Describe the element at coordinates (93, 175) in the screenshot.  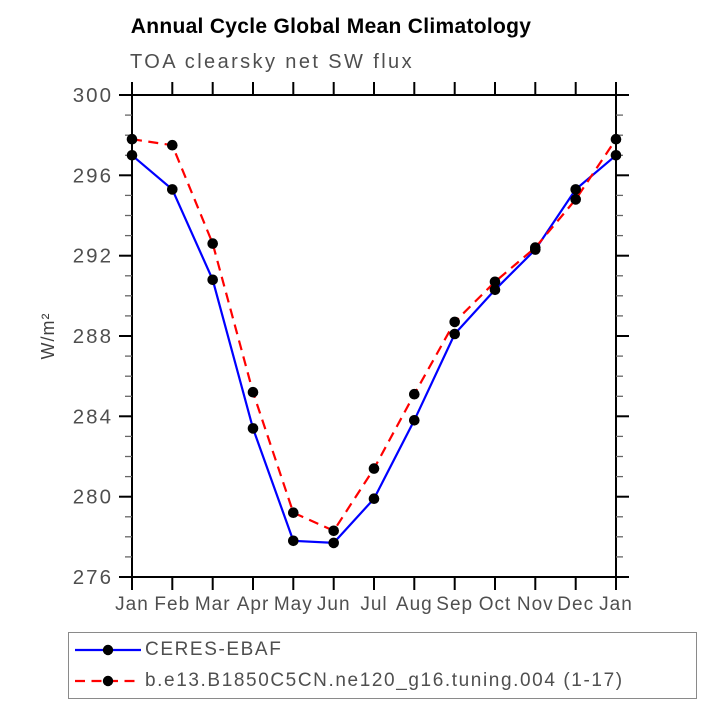
I see `y-tick-label: 296` at that location.